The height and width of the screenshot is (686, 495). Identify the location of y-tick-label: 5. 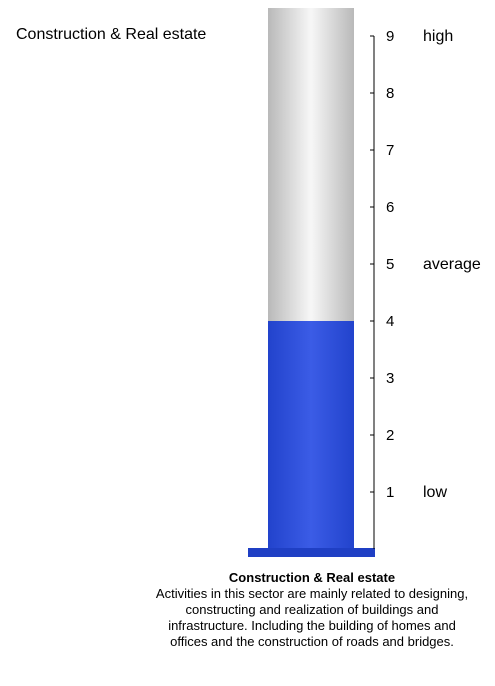
(390, 264).